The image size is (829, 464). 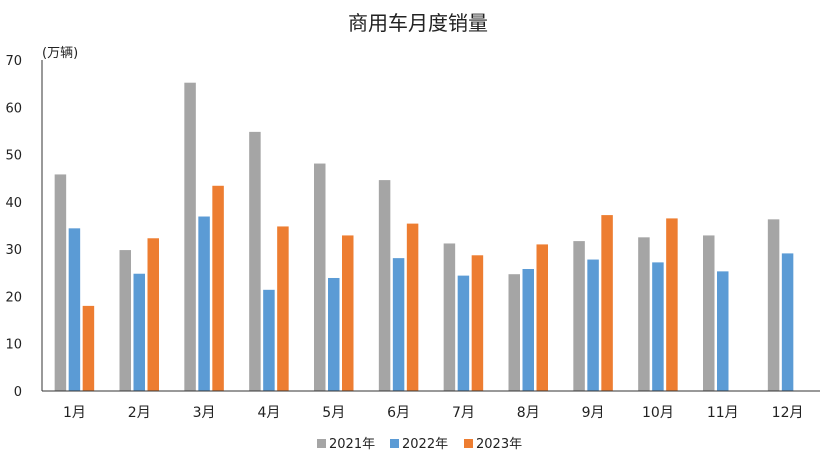 I want to click on legend-swatch-2022年, so click(x=394, y=443).